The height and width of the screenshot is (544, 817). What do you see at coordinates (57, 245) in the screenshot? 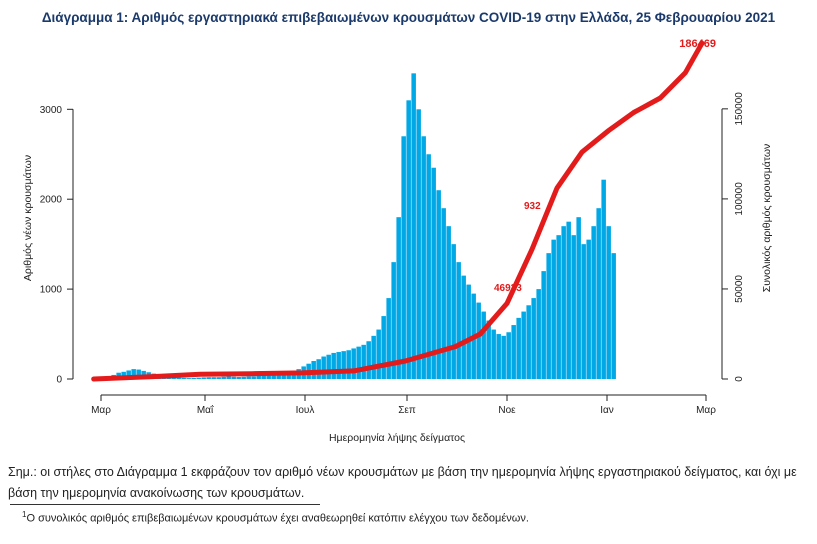
I see `left-axis: 0 1000 2000 3000` at bounding box center [57, 245].